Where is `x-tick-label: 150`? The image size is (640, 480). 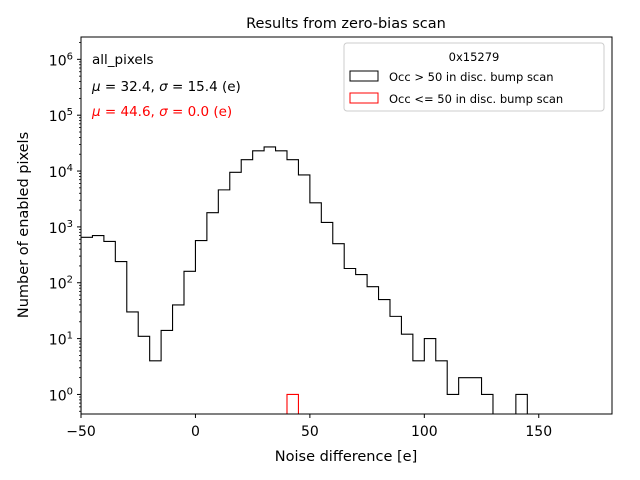
x-tick-label: 150 is located at coordinates (538, 432).